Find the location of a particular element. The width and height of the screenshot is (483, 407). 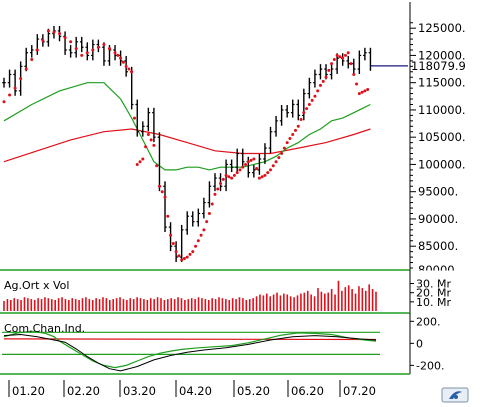

chart-toolbar-icon is located at coordinates (455, 395).